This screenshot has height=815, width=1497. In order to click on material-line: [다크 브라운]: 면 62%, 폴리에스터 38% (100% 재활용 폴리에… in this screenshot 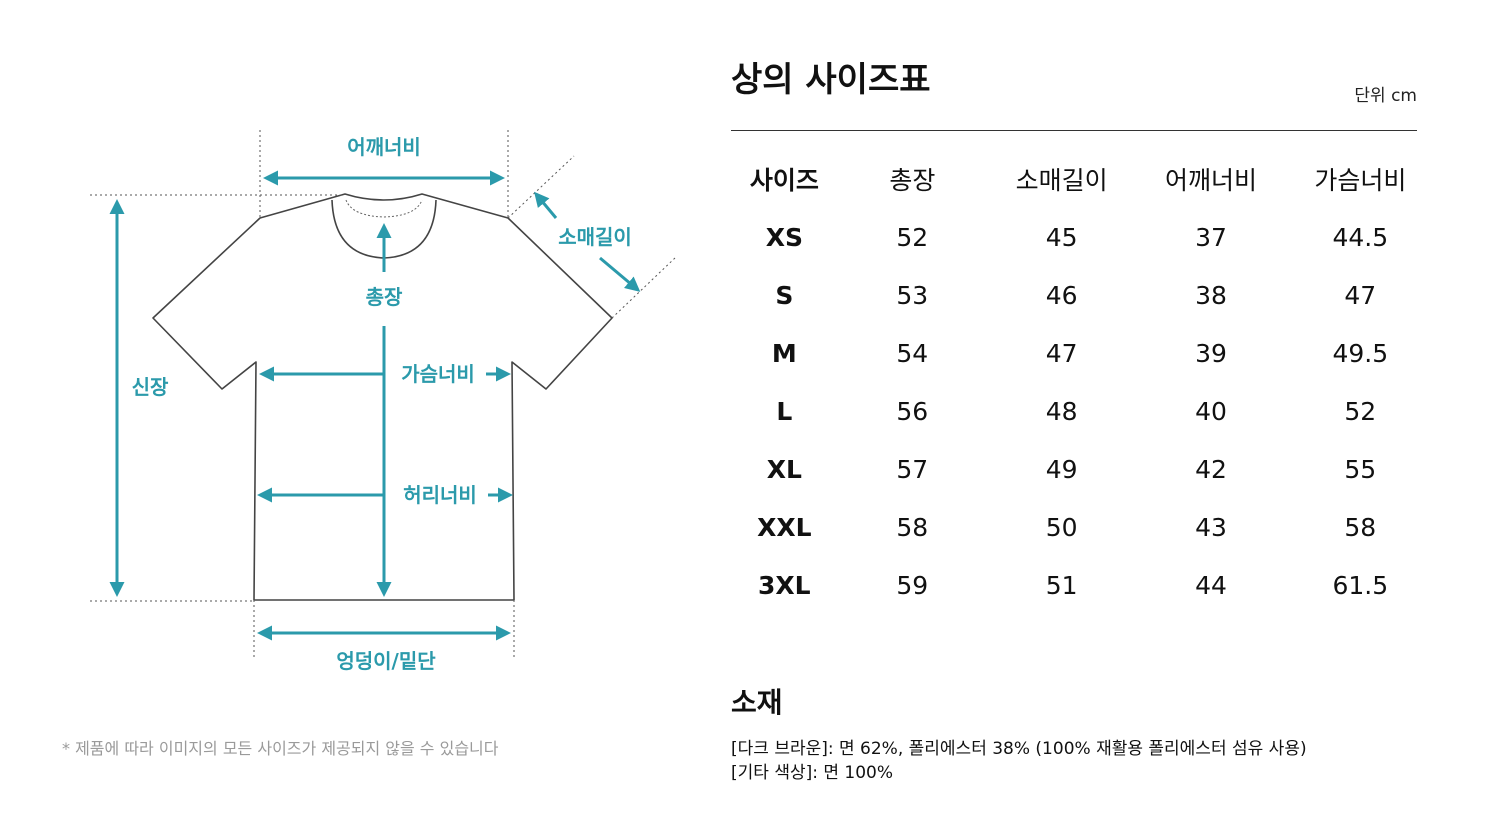, I will do `click(1019, 749)`.